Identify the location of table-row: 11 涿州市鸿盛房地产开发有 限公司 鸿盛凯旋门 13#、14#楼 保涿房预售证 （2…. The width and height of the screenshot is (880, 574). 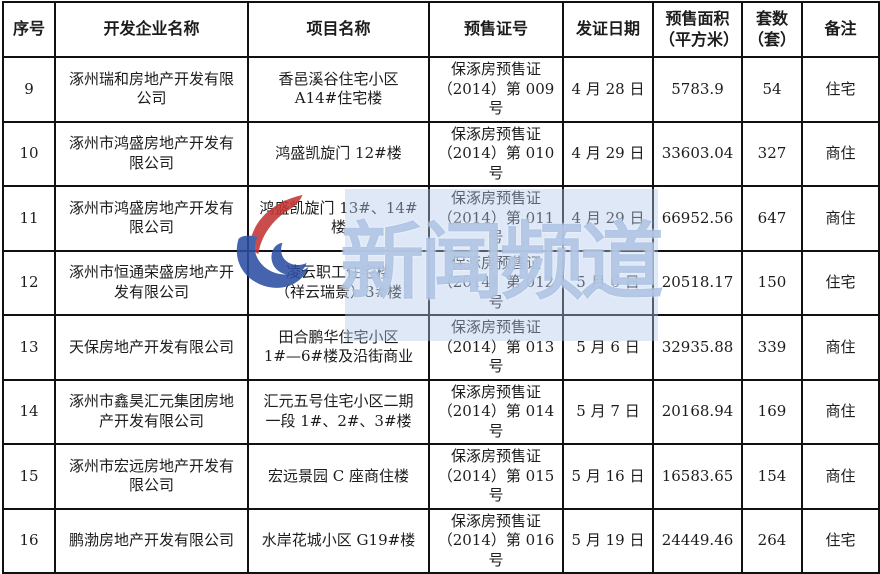
(441, 218).